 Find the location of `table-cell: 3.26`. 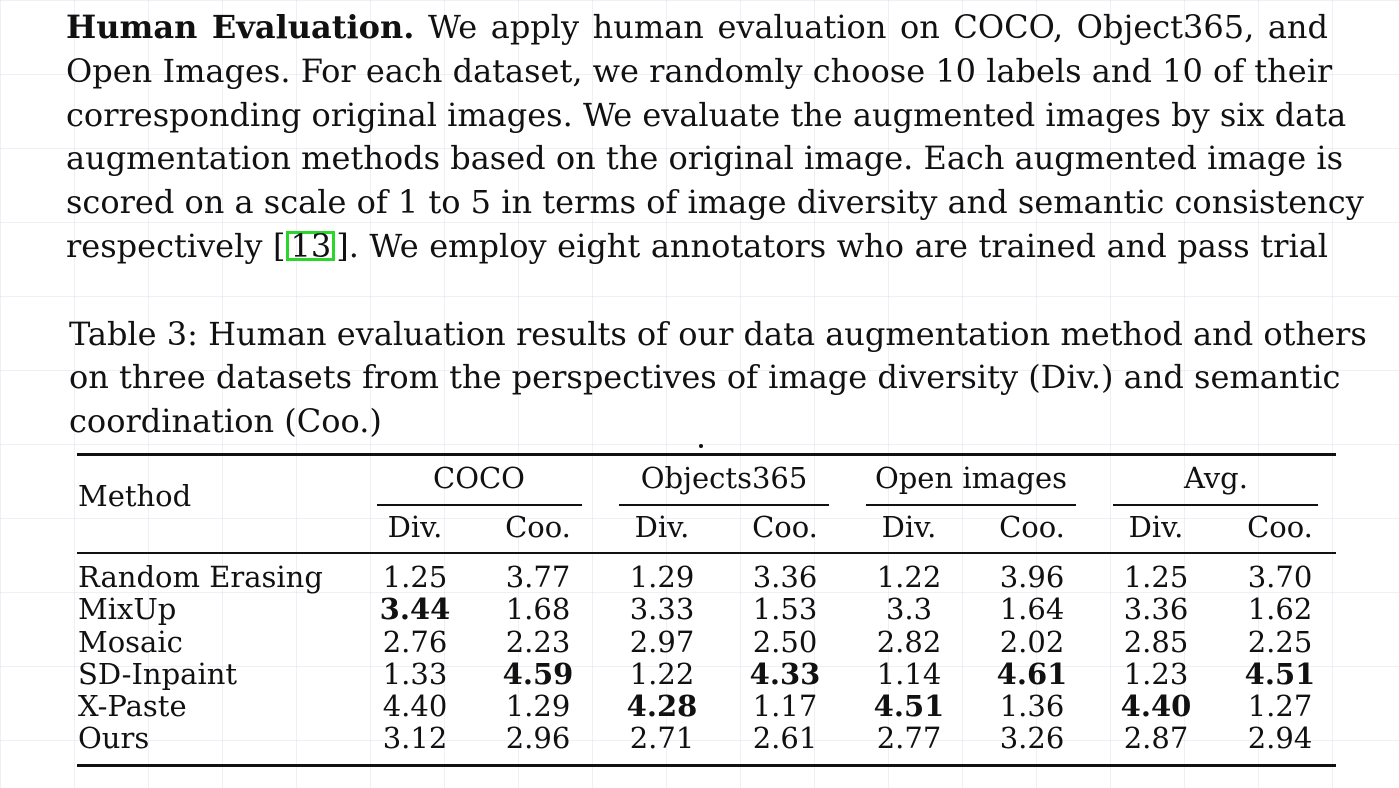

table-cell: 3.26 is located at coordinates (1032, 738).